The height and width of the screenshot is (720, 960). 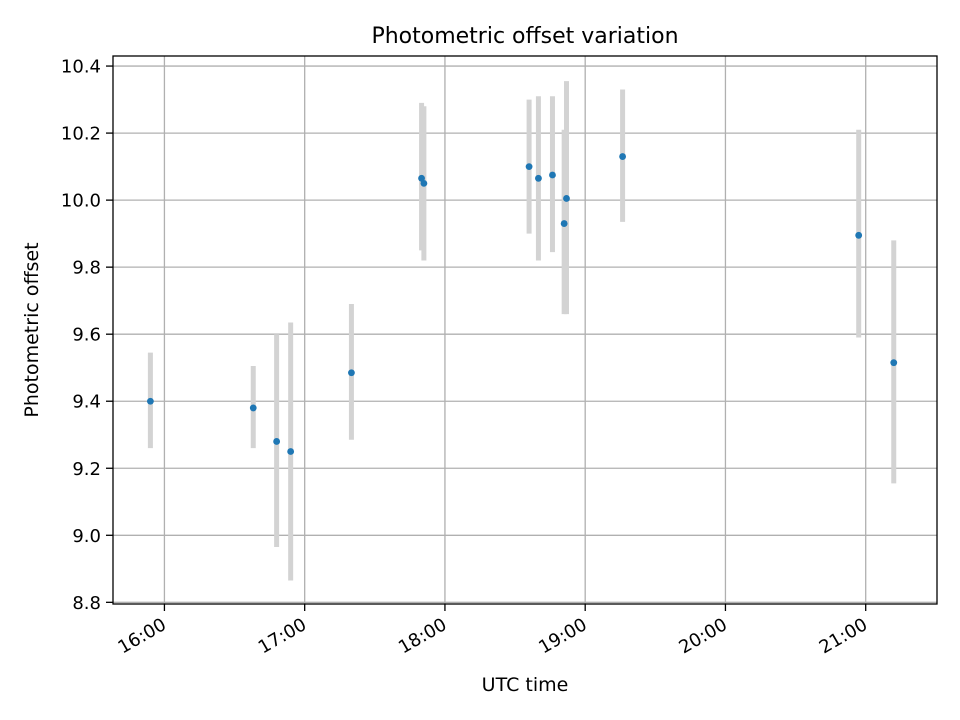 What do you see at coordinates (32, 329) in the screenshot?
I see `y-axis-label: Photometric offset` at bounding box center [32, 329].